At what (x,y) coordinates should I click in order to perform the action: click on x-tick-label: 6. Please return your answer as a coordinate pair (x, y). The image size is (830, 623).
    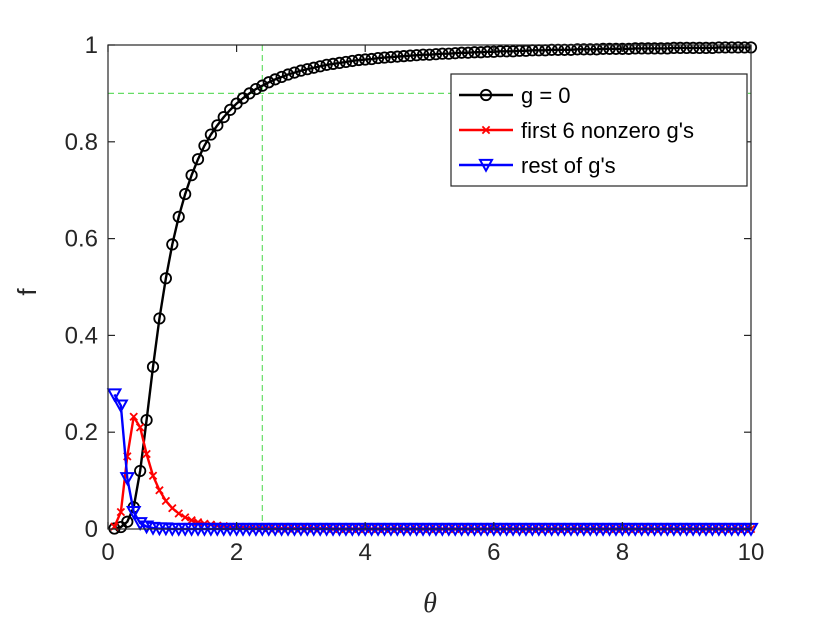
    Looking at the image, I should click on (493, 552).